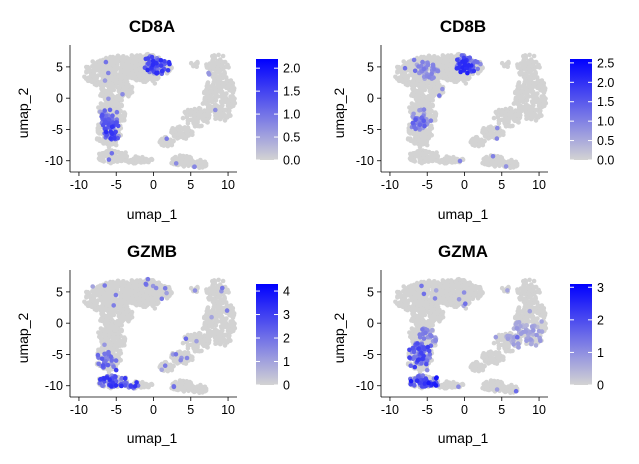 This screenshot has height=464, width=639. I want to click on colorbar-tick-label: 0.5, so click(291, 138).